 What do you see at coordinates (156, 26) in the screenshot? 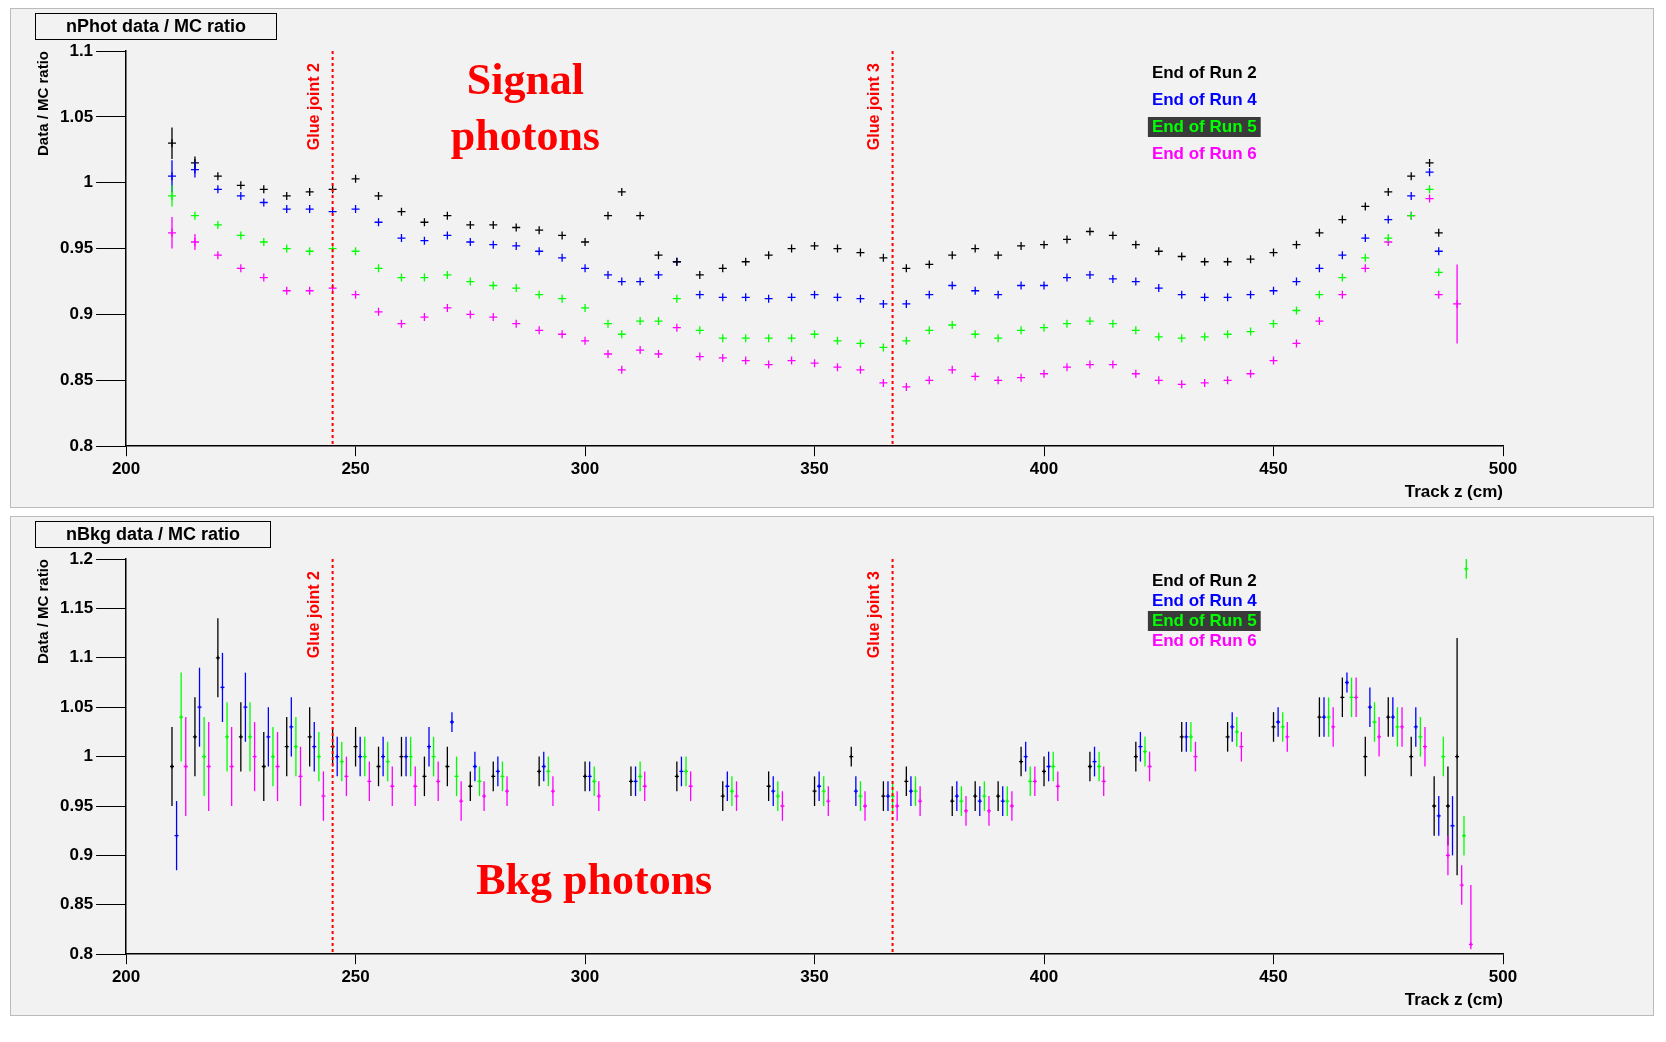
I see `chart-title: nPhot data / MC ratio` at bounding box center [156, 26].